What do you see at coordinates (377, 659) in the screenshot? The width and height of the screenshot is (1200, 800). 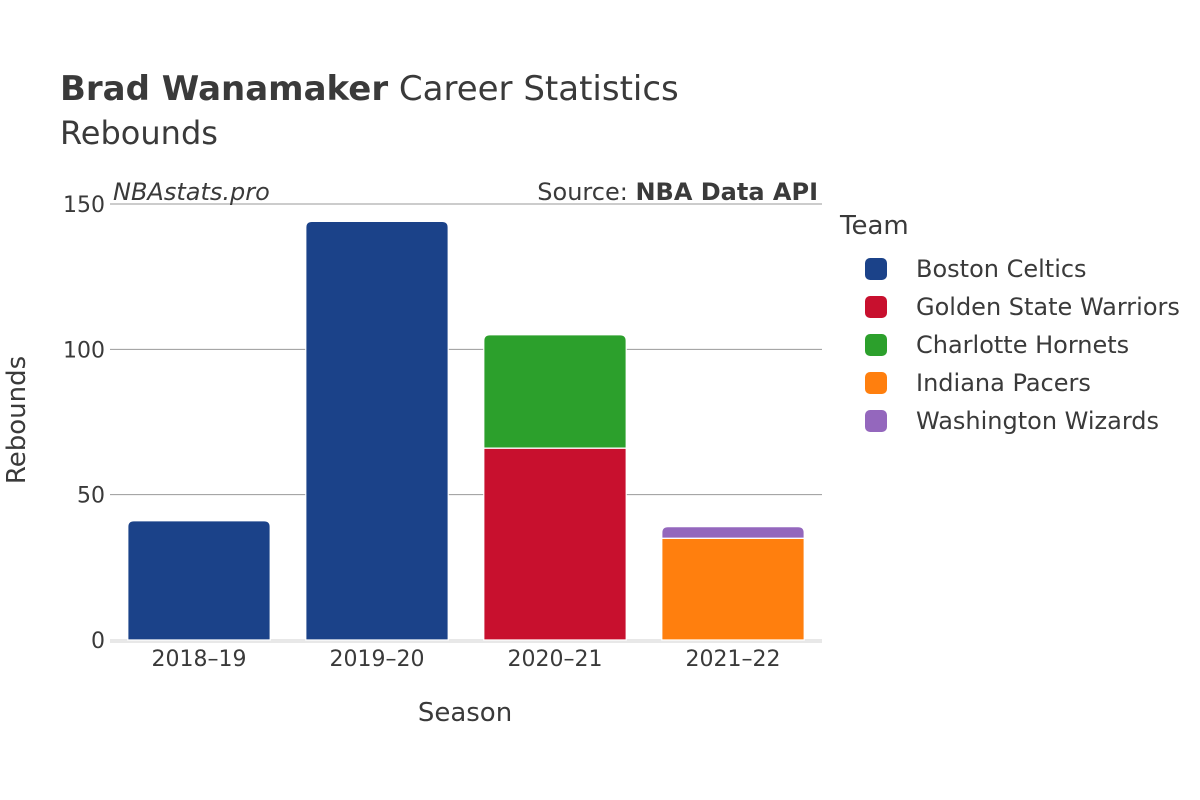 I see `x-tick-label: 2019–20` at bounding box center [377, 659].